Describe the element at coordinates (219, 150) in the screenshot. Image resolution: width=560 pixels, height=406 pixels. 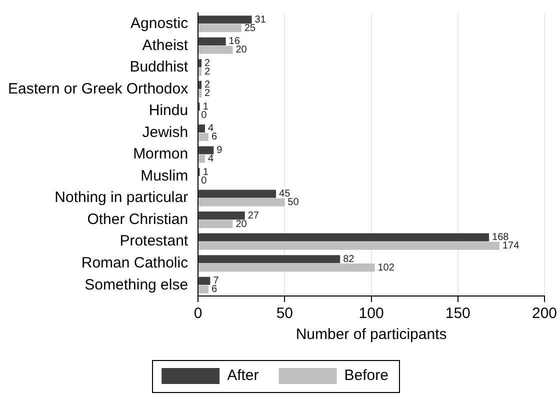
I see `data-label: 9` at that location.